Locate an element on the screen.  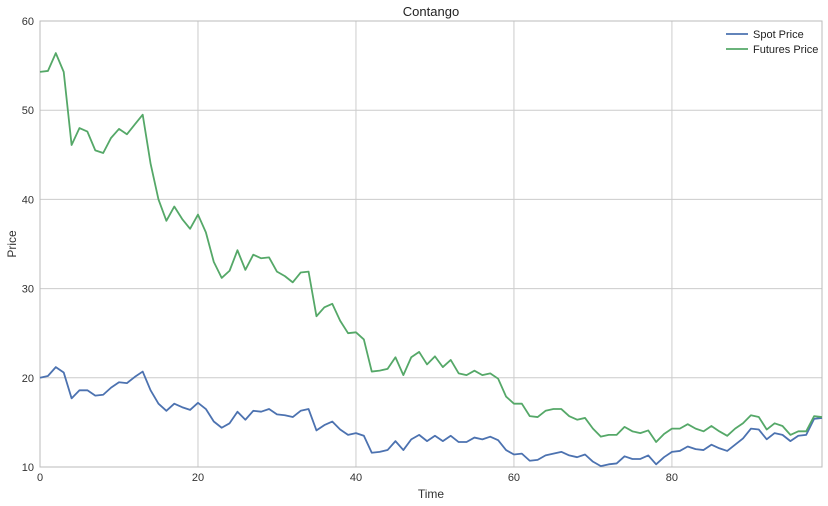
y-tick-label: 50 is located at coordinates (28, 111).